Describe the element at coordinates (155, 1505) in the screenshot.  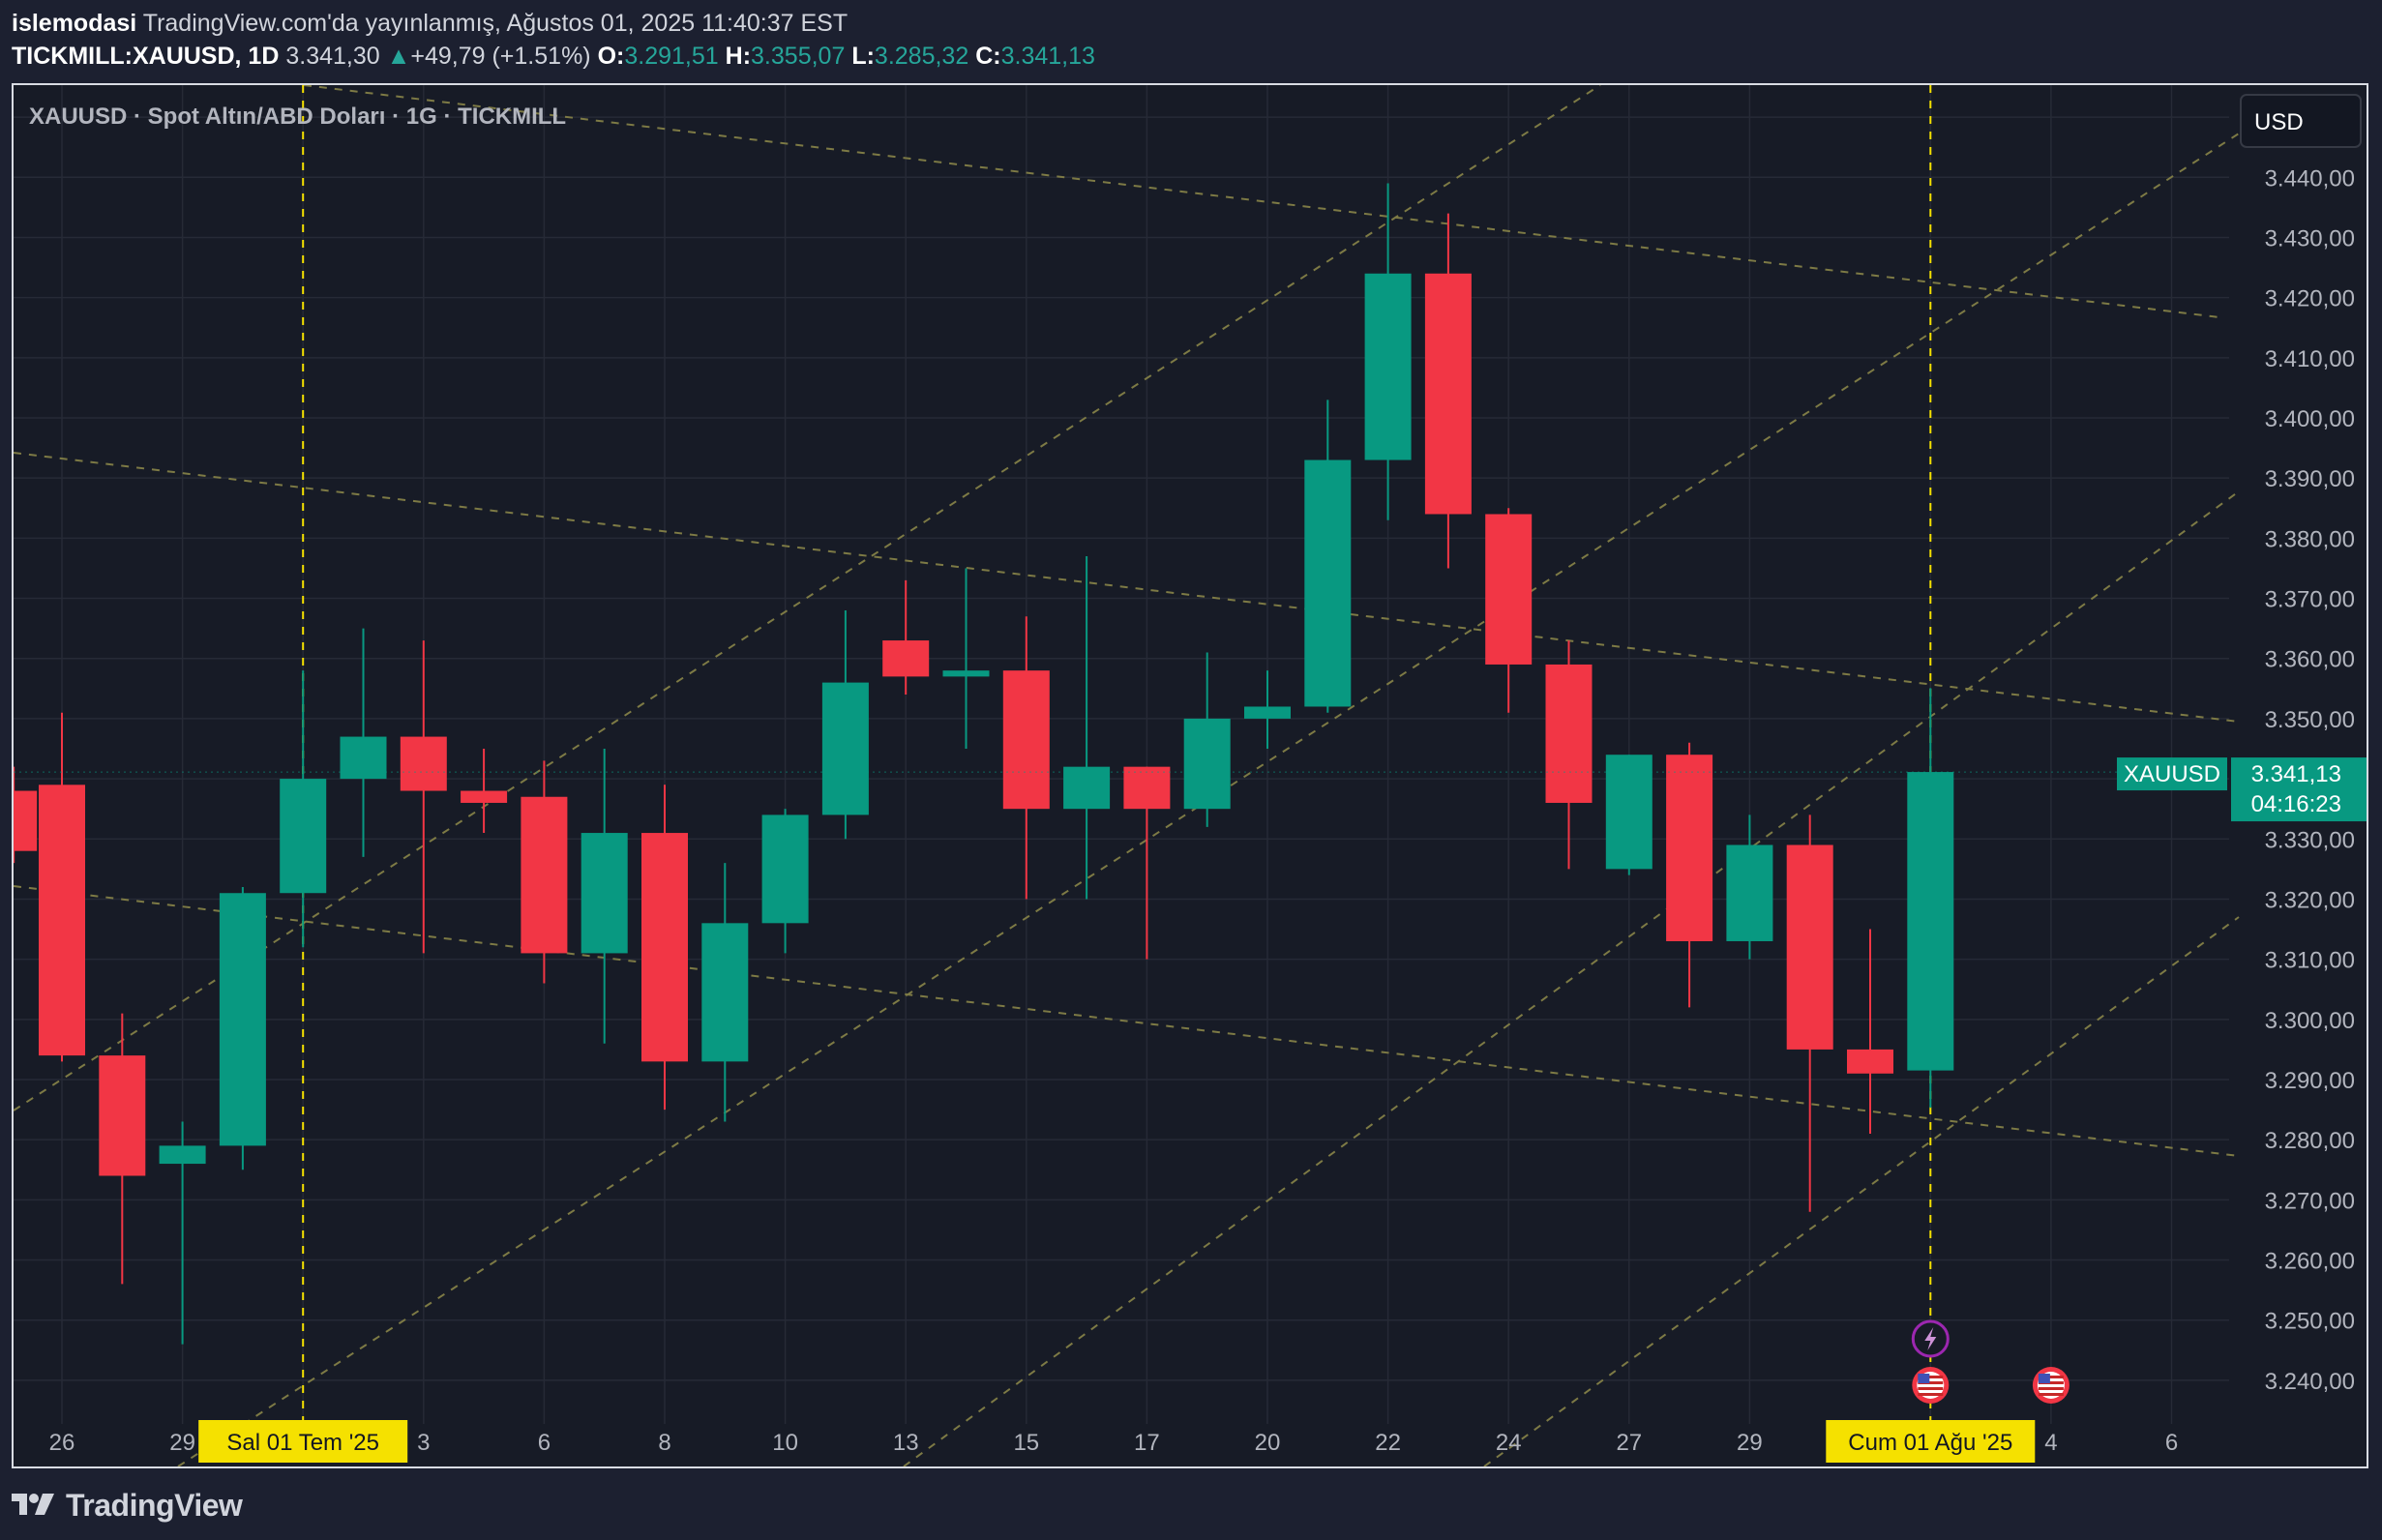
I see `brand-name: TradingView` at that location.